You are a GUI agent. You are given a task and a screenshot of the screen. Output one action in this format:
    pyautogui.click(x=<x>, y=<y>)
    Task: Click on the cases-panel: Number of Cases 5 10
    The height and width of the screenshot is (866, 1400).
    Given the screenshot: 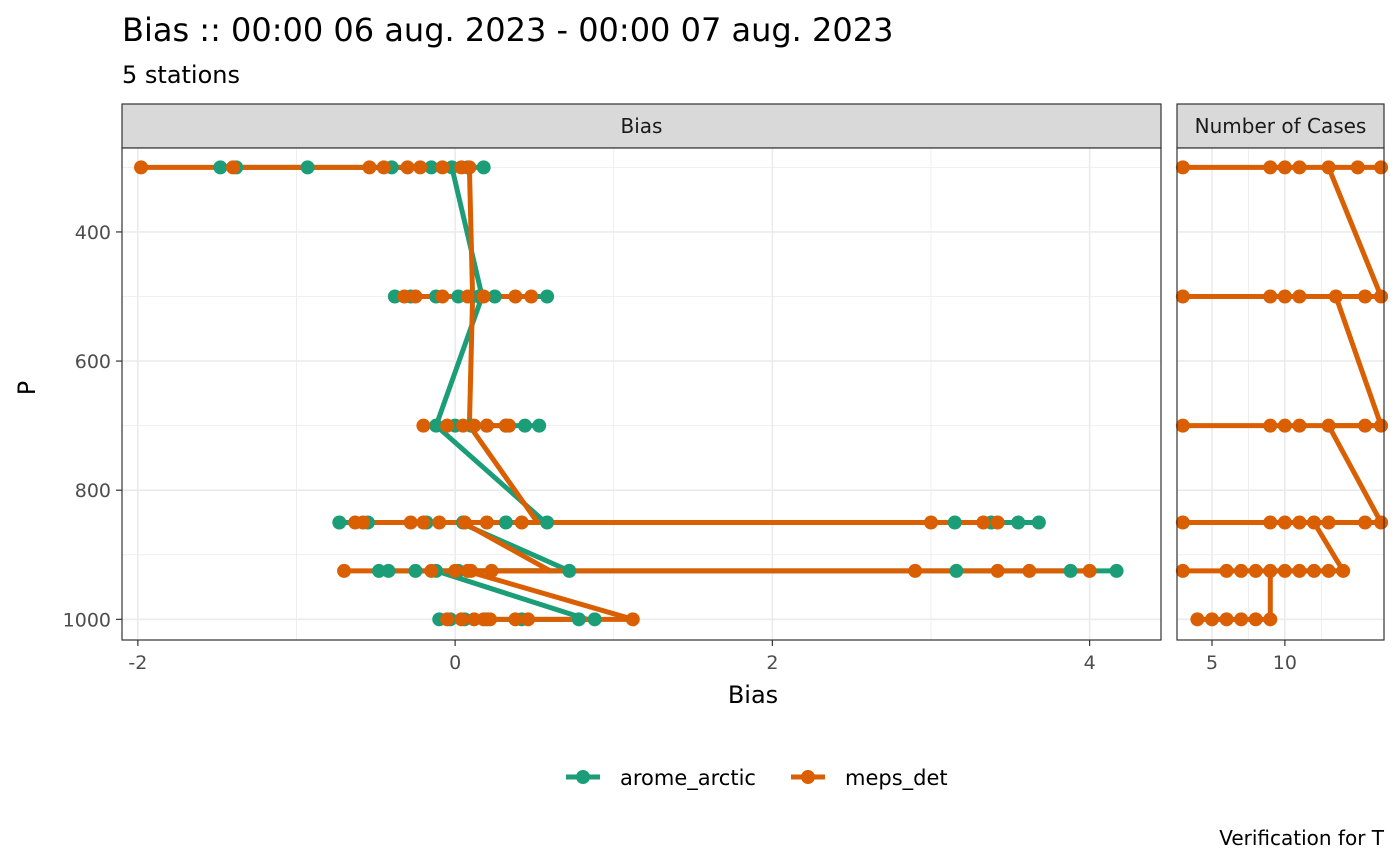 What is the action you would take?
    pyautogui.click(x=1282, y=388)
    